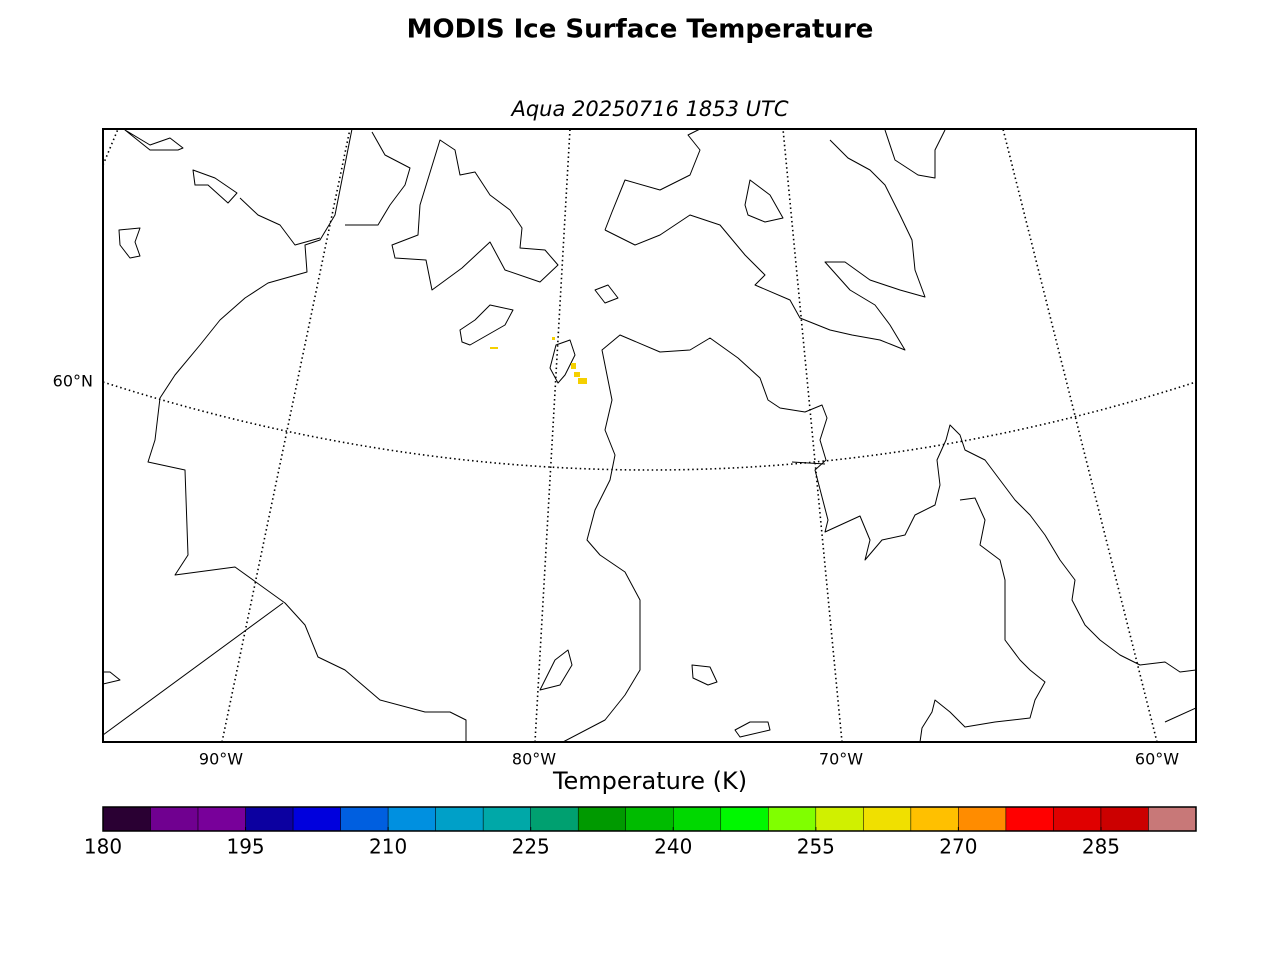 This screenshot has width=1280, height=960. I want to click on colorbar-tick-label: 240, so click(673, 847).